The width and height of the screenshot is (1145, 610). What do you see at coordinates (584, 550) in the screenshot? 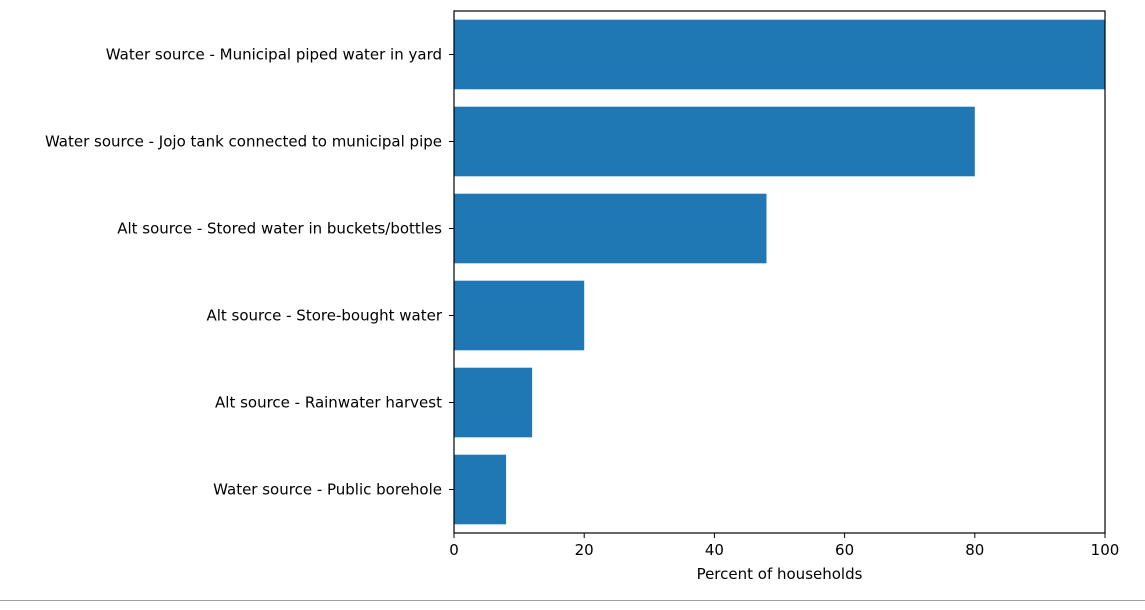
I see `x-tick-label-1: 20` at bounding box center [584, 550].